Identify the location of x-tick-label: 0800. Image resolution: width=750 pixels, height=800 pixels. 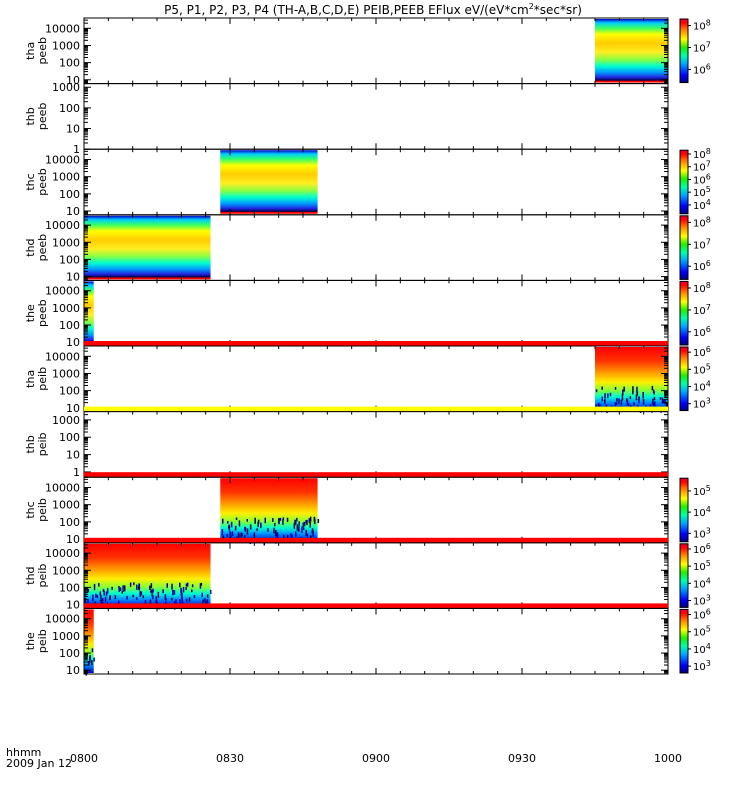
(84, 758).